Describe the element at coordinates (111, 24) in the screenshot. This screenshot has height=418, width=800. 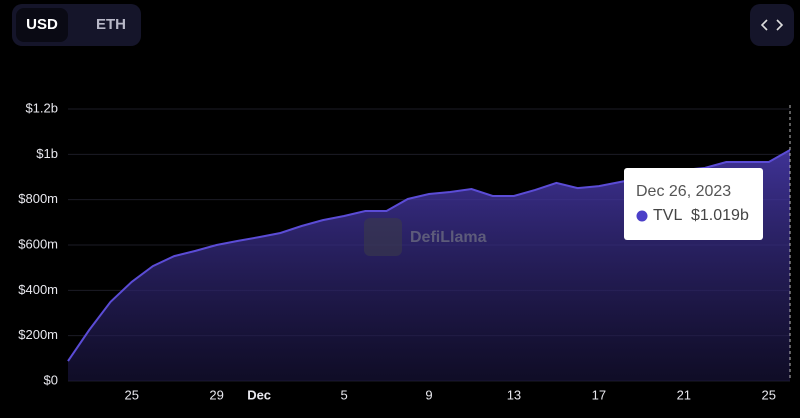
I see `eth-tab-label: ETH` at that location.